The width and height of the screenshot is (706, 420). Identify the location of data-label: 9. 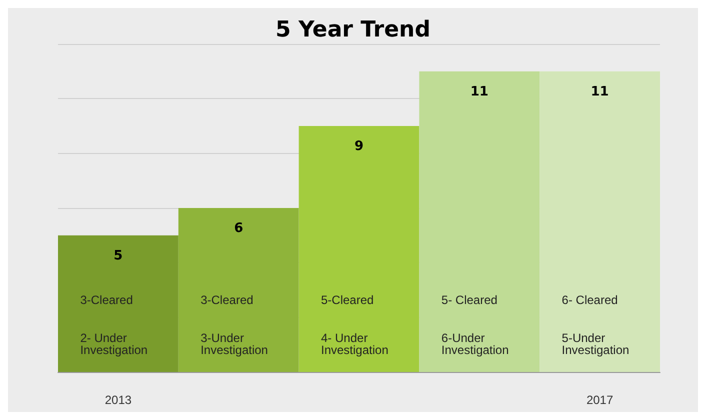
(359, 146).